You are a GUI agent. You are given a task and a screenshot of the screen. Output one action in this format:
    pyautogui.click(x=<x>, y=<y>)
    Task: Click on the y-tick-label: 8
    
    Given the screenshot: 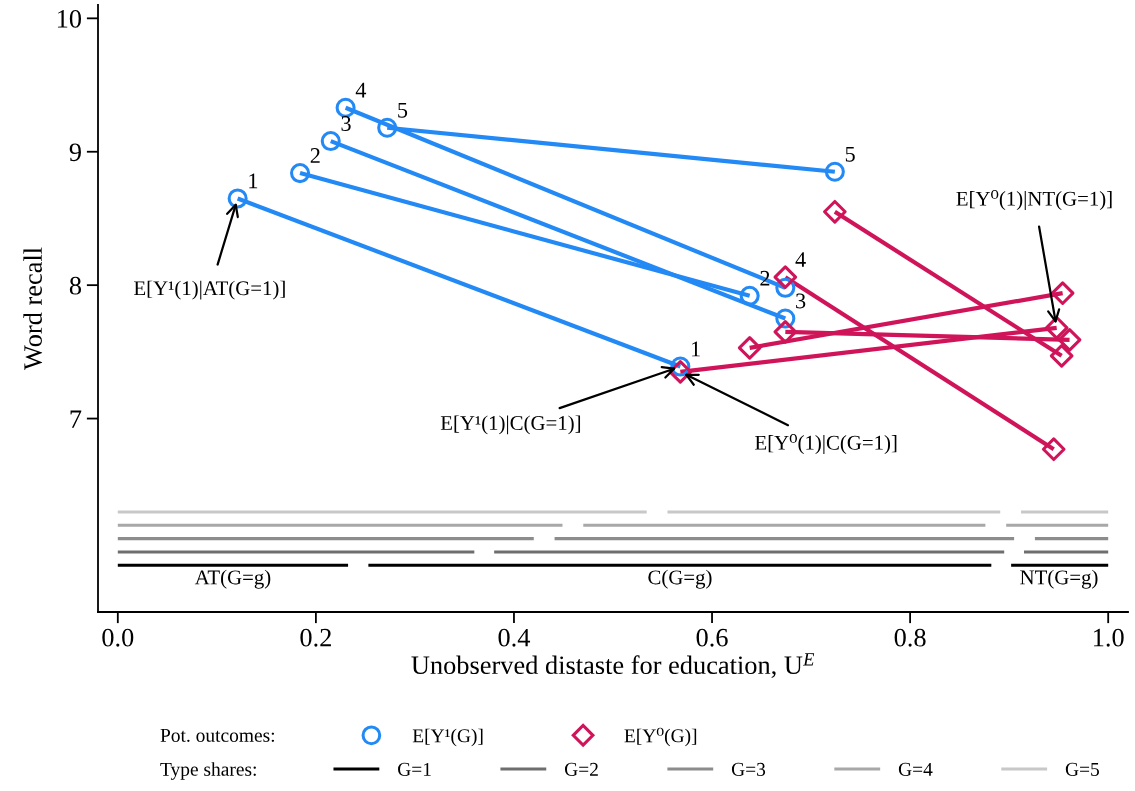 What is the action you would take?
    pyautogui.click(x=75, y=285)
    